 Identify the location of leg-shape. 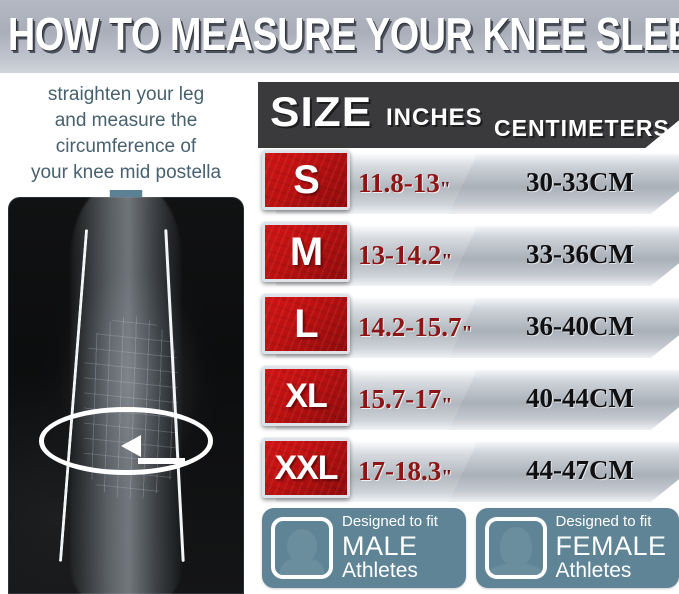
(126, 395).